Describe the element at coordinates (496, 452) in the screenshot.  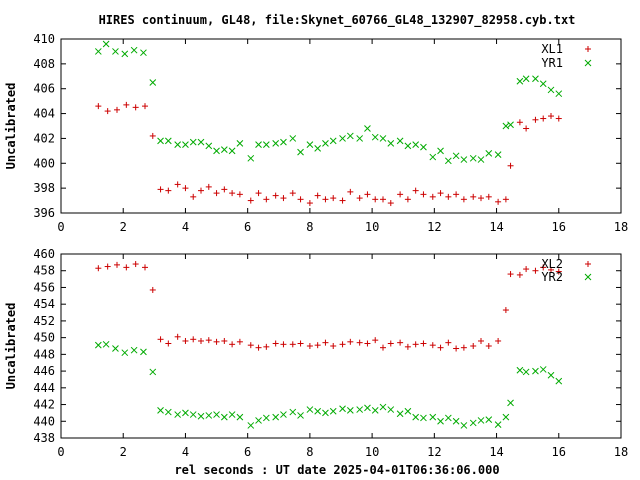
I see `x-tick-label: 14` at that location.